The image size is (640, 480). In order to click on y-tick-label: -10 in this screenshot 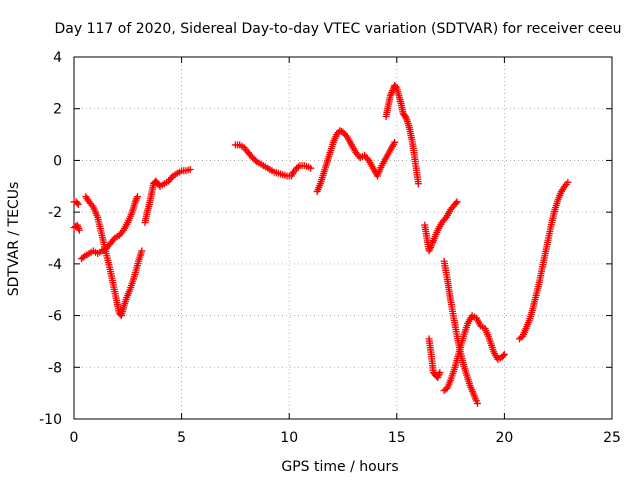, I will do `click(50, 420)`.